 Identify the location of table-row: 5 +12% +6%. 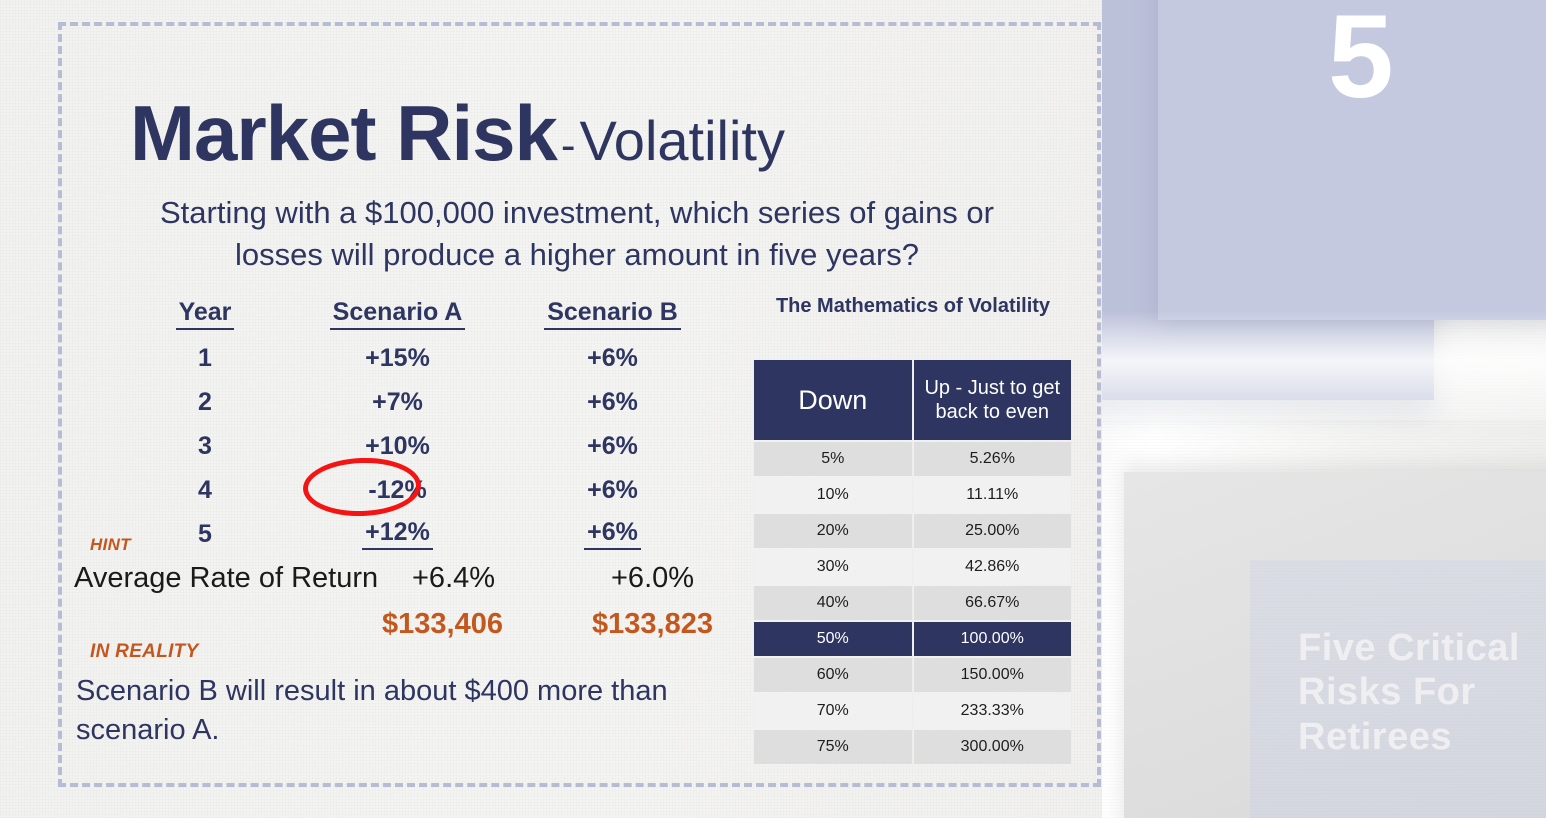
(420, 534).